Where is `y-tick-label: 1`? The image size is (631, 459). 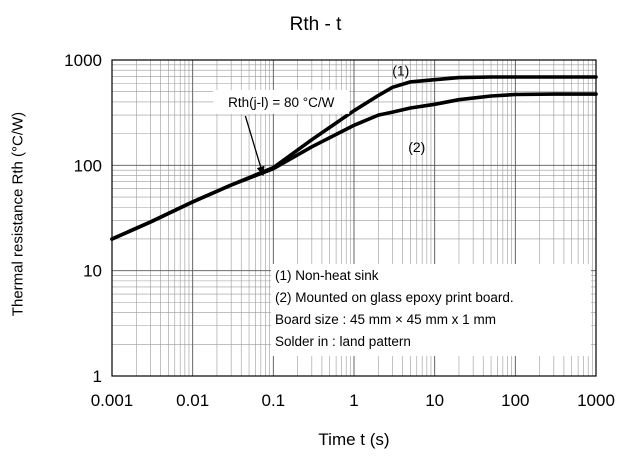
y-tick-label: 1 is located at coordinates (97, 376).